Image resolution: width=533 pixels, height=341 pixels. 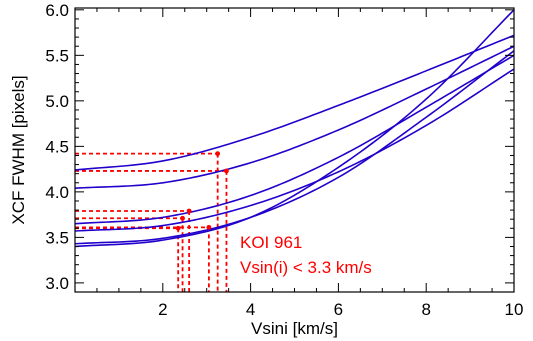 What do you see at coordinates (57, 146) in the screenshot?
I see `y-tick-label: 4.5` at bounding box center [57, 146].